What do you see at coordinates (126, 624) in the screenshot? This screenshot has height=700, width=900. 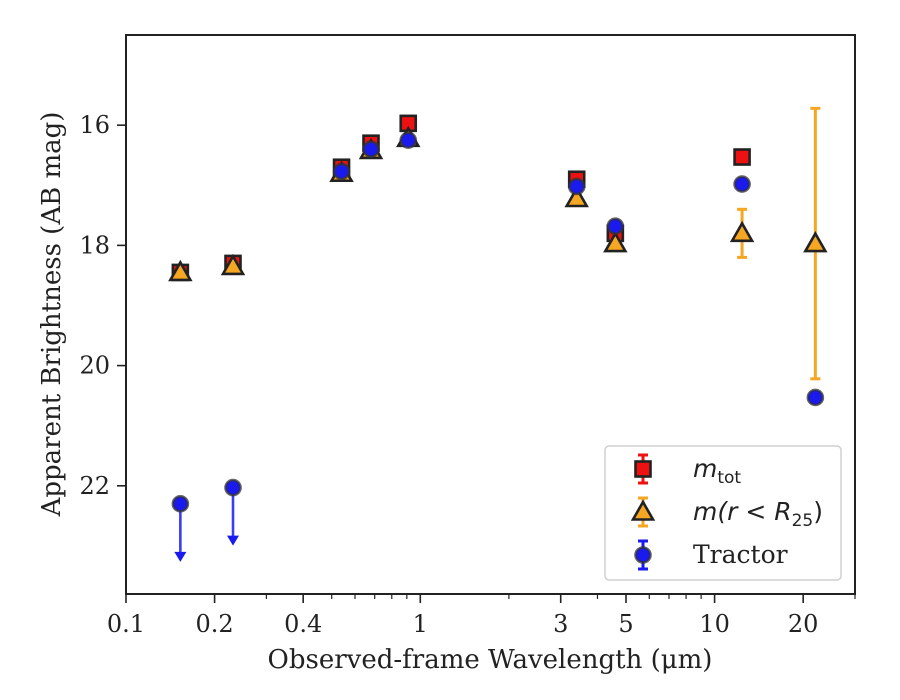 I see `x-tick-label: 0.1` at bounding box center [126, 624].